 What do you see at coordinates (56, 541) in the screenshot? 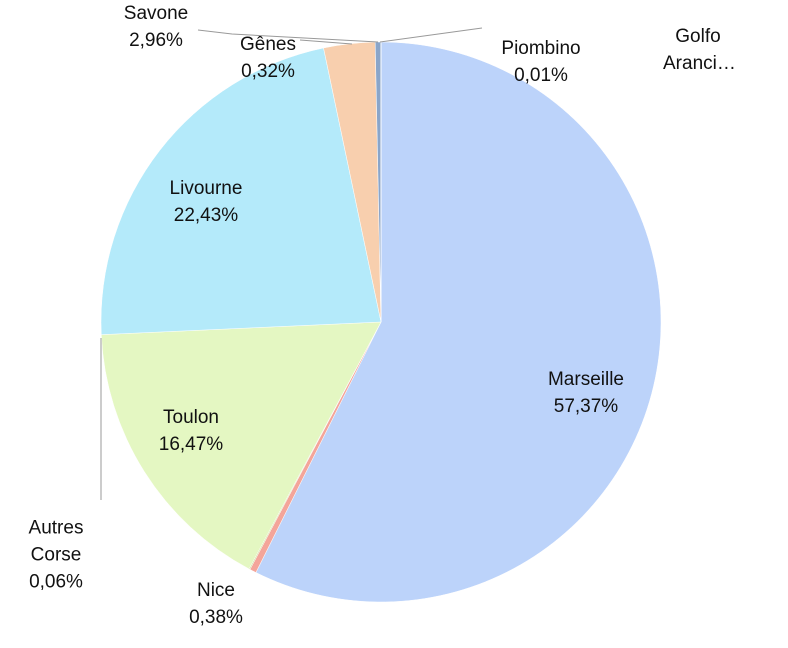
I see `category-label: Autres Corse` at bounding box center [56, 541].